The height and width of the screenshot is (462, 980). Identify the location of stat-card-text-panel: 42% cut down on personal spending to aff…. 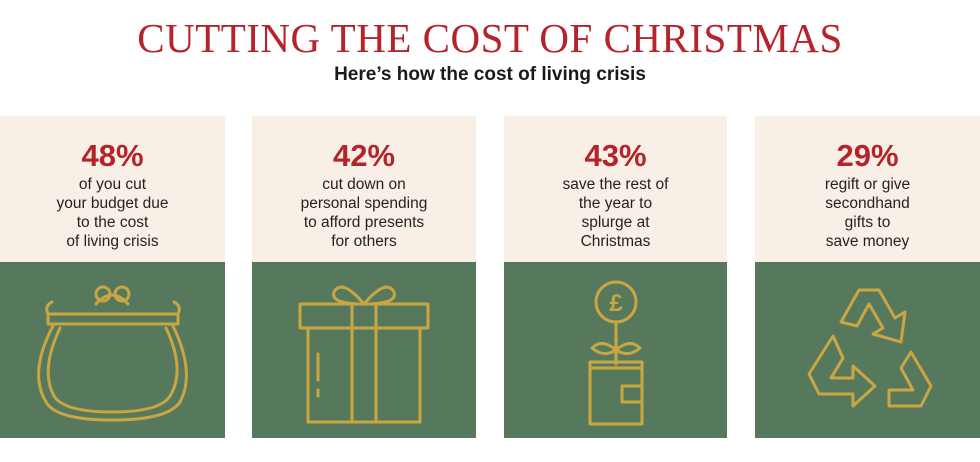
(364, 189).